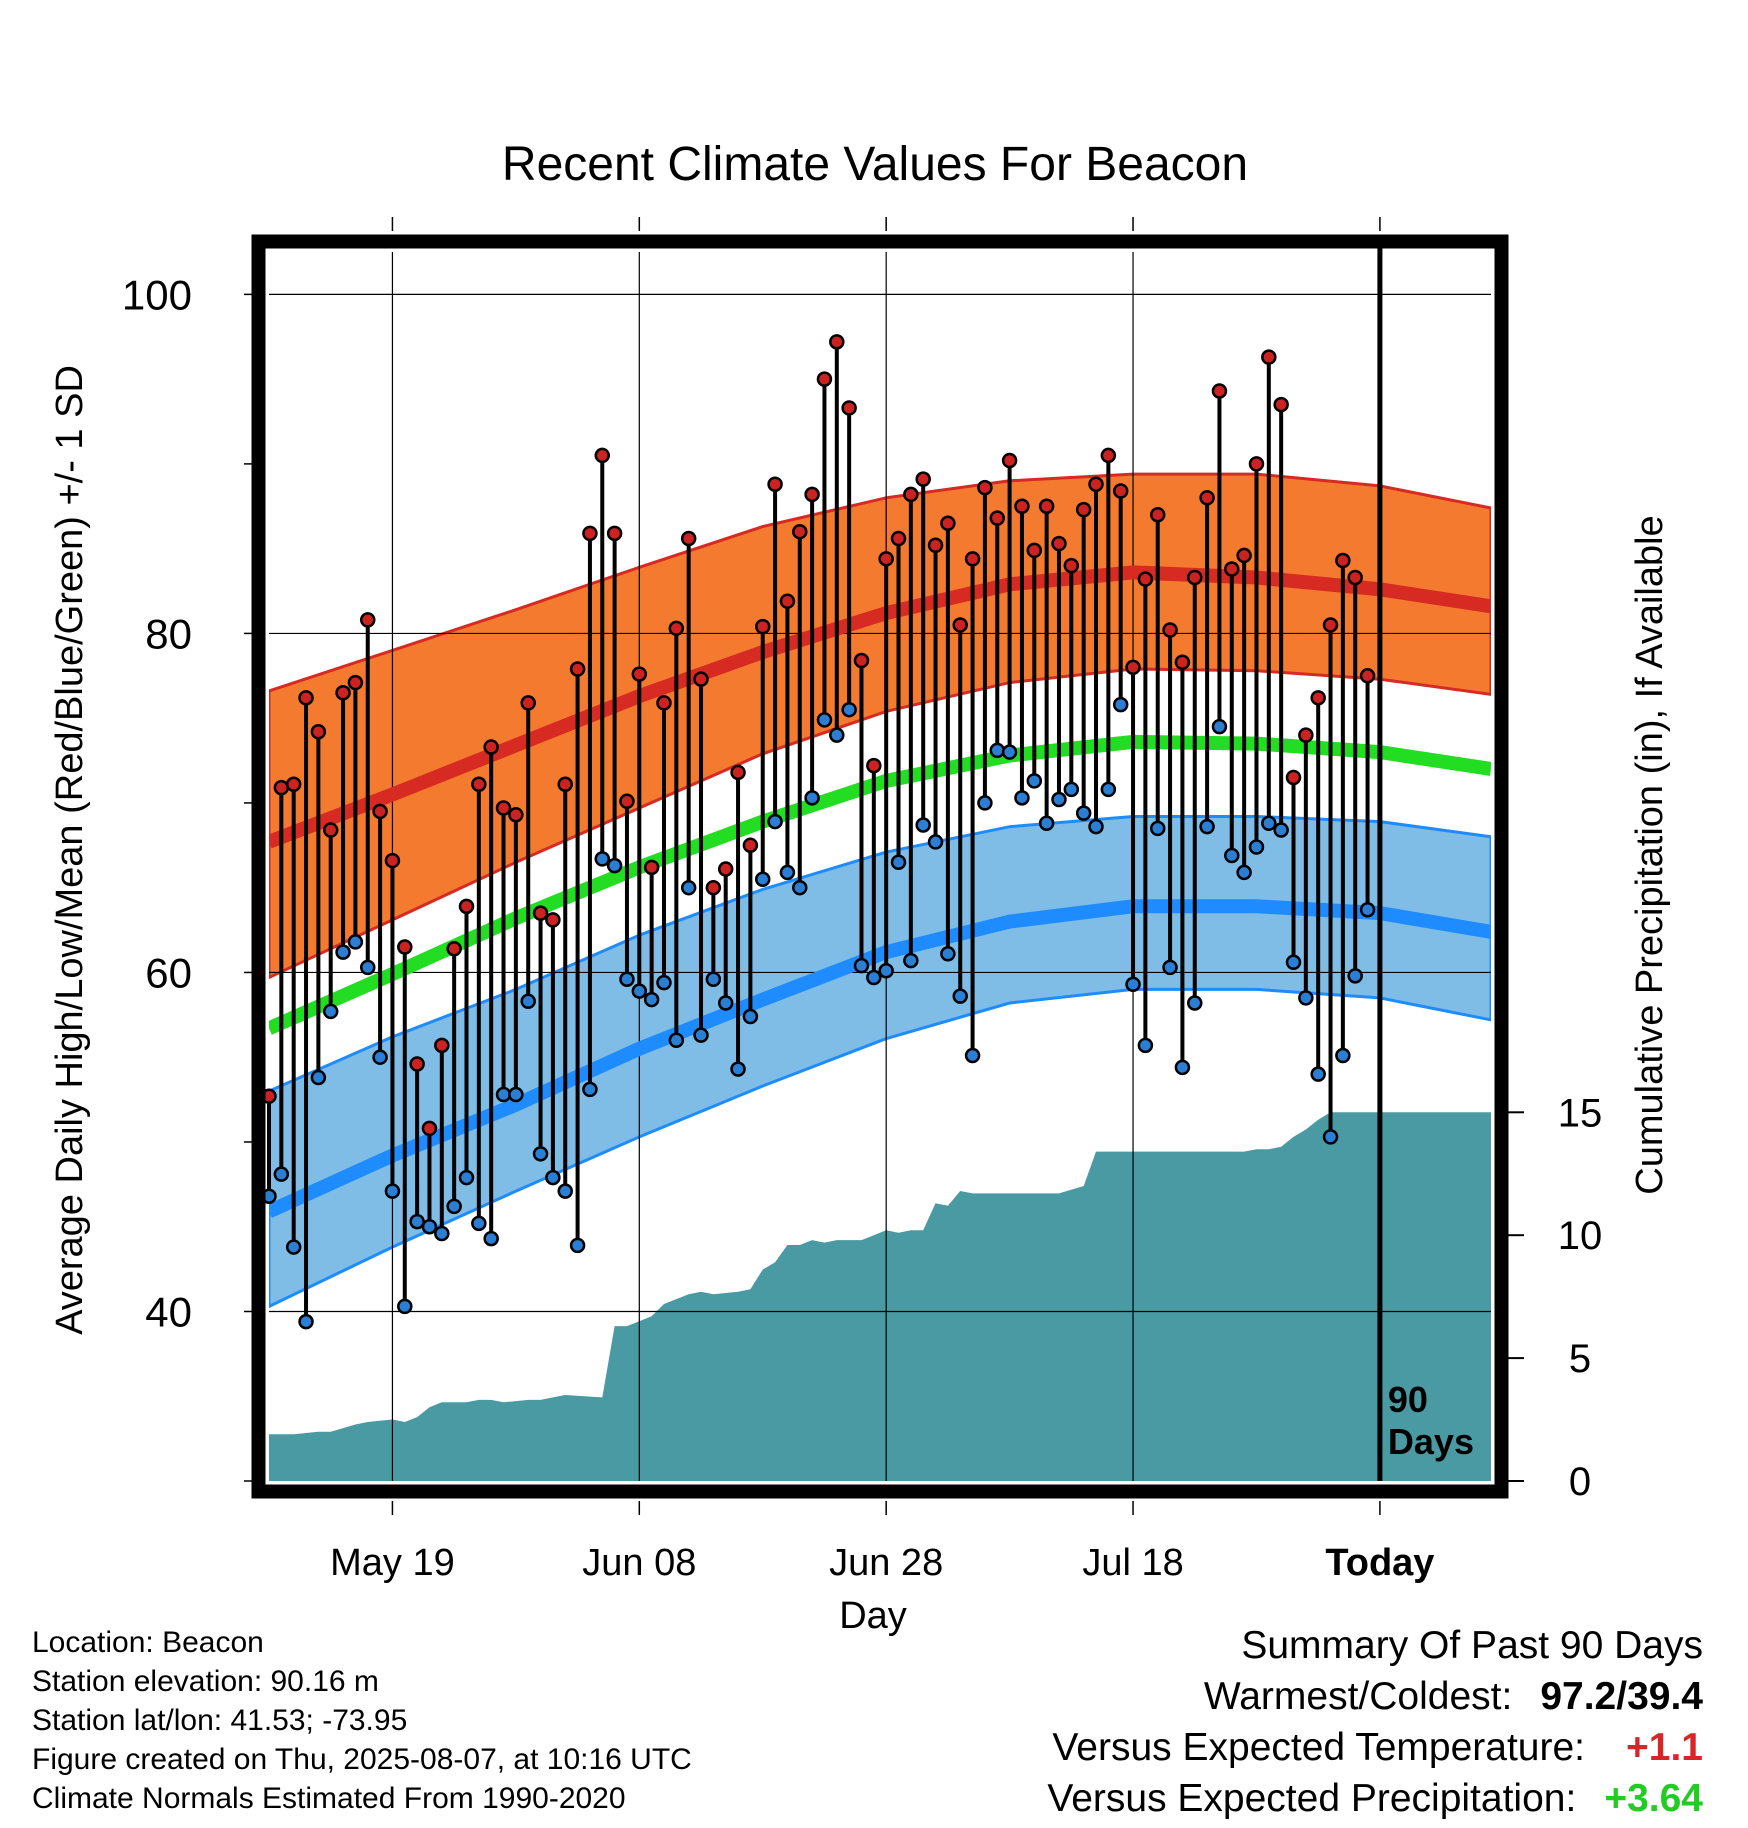 This screenshot has height=1828, width=1748. What do you see at coordinates (392, 1563) in the screenshot?
I see `x-tick-label: May 19` at bounding box center [392, 1563].